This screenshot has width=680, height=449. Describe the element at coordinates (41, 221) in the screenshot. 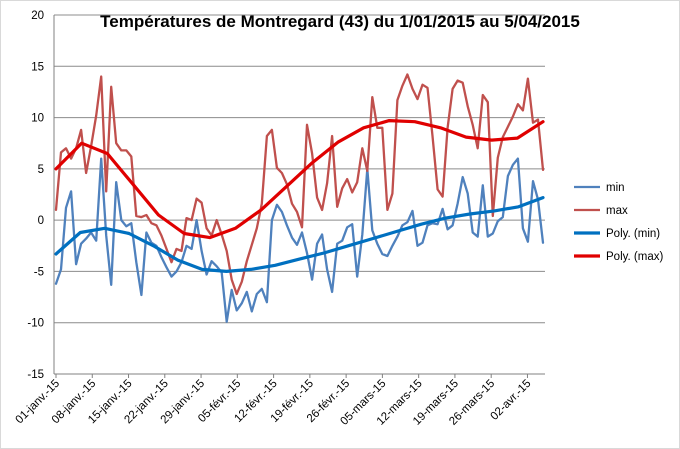

I see `y-tick-label: 0` at that location.